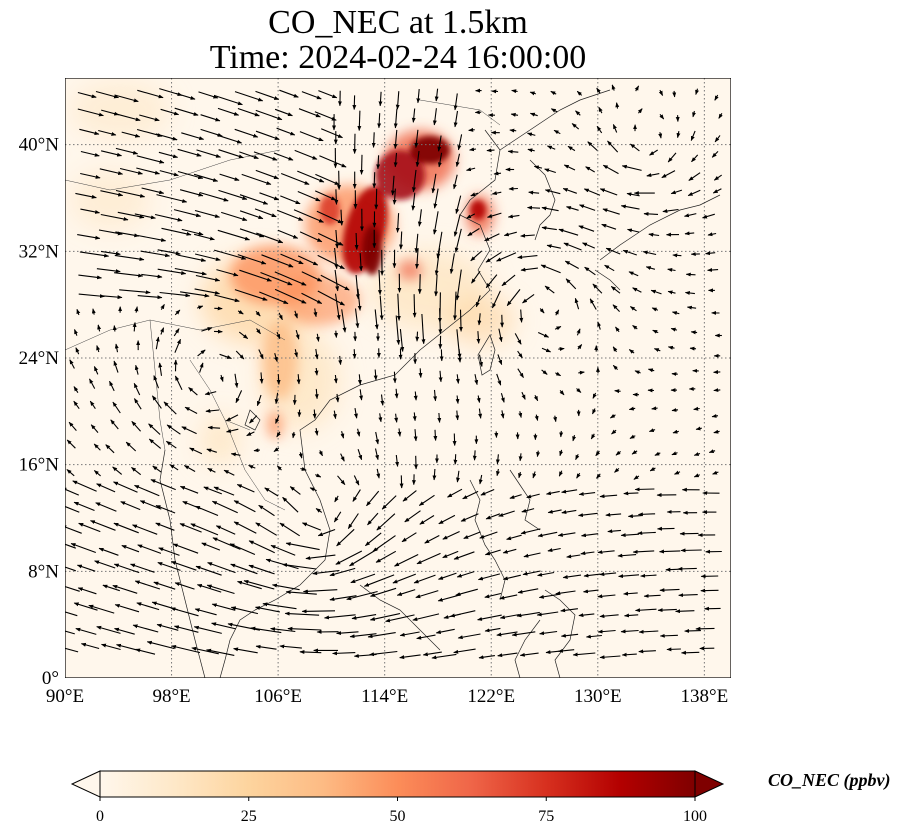 The height and width of the screenshot is (836, 920). What do you see at coordinates (491, 696) in the screenshot?
I see `lon-tick-label: 122°E` at bounding box center [491, 696].